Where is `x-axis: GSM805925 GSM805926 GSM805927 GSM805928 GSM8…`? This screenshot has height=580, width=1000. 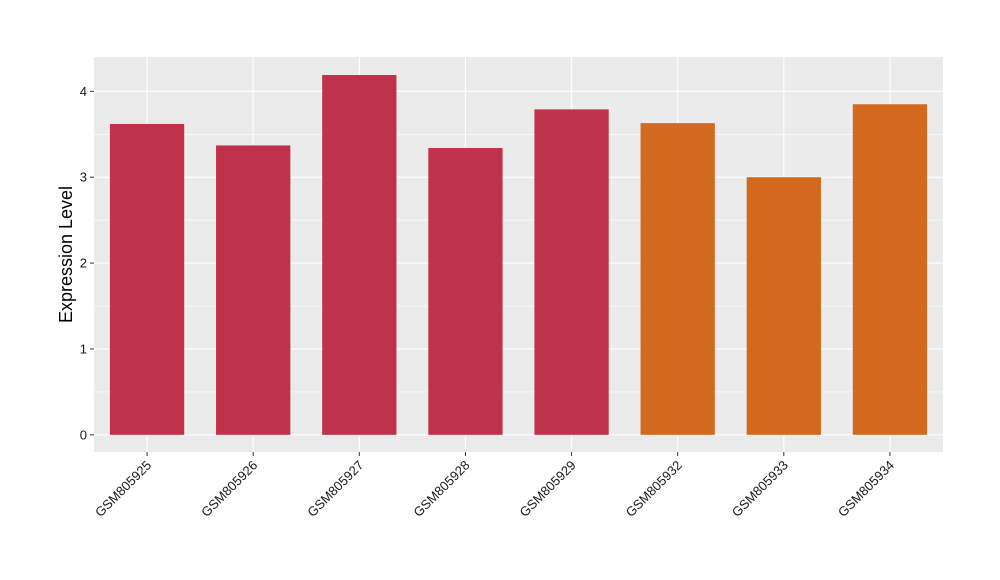
x-axis: GSM805925 GSM805926 GSM805927 GSM805928 GSM8… is located at coordinates (494, 486).